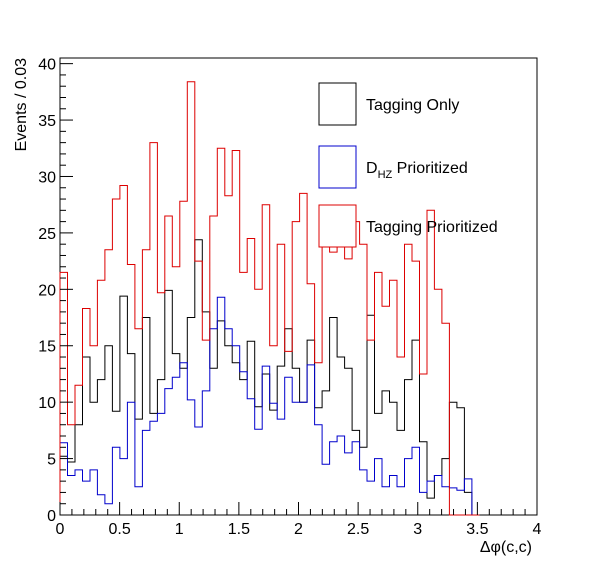  I want to click on y-tick-label: 0, so click(51, 516).